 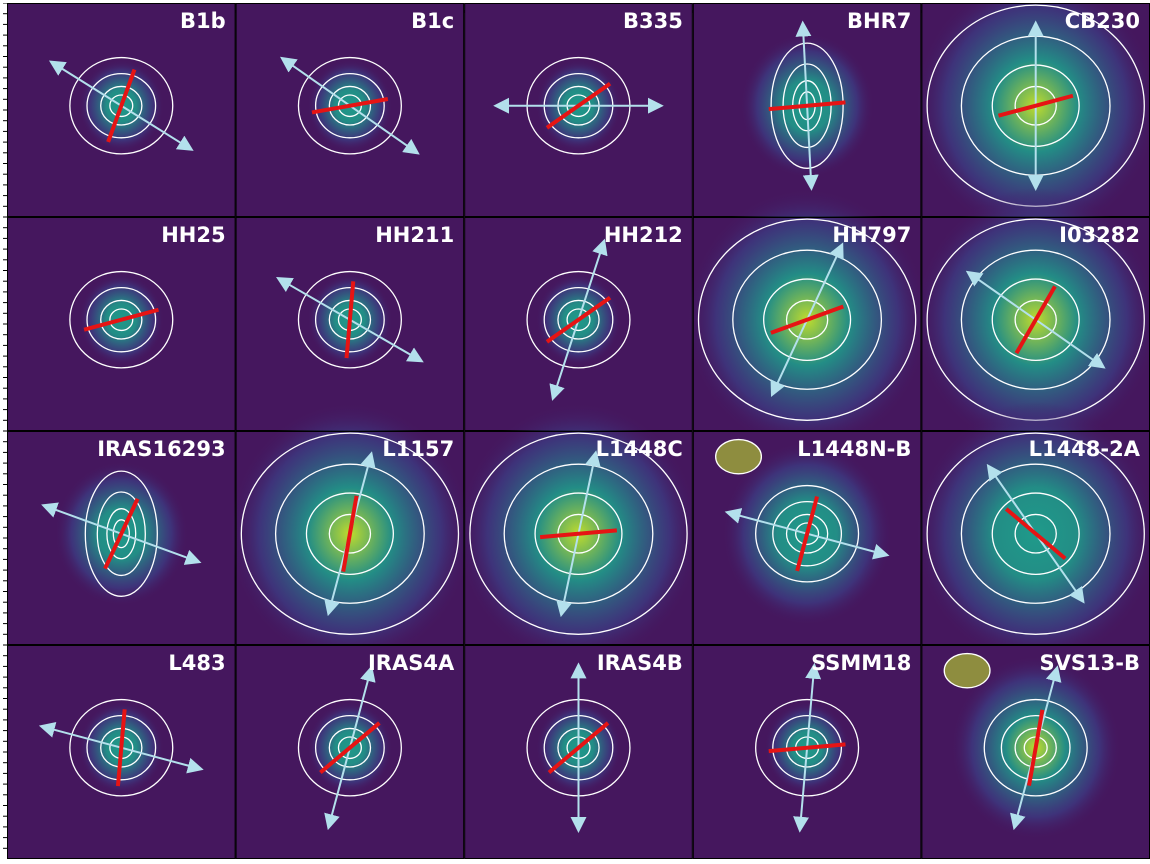 I want to click on panel-cb230, so click(x=1032, y=120).